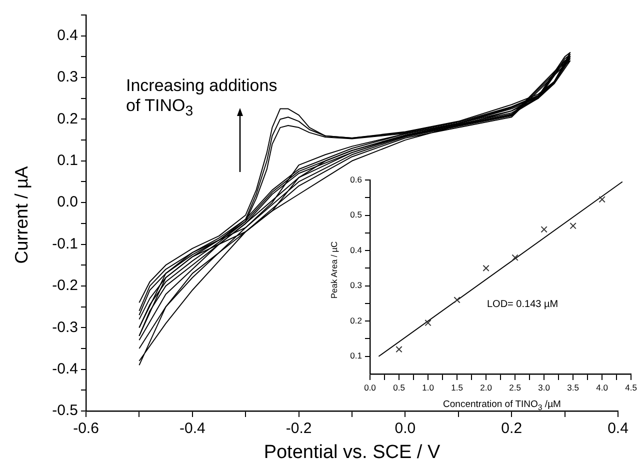 Image resolution: width=640 pixels, height=472 pixels. I want to click on x-tick-label: 0.5, so click(399, 387).